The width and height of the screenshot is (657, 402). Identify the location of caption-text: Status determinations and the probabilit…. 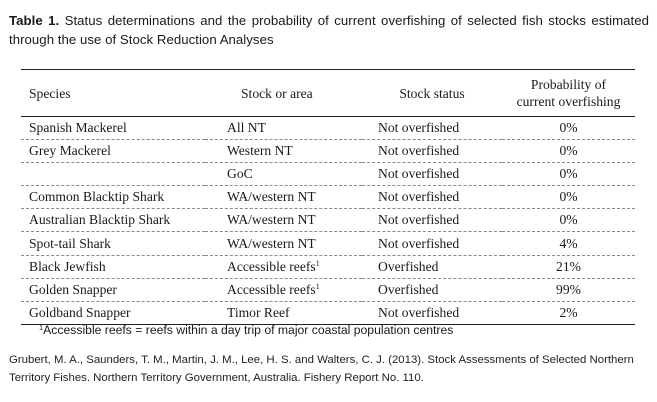
(329, 30).